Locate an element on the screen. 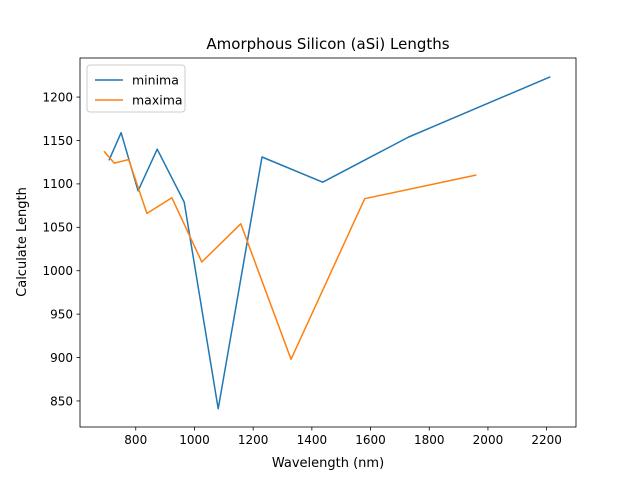  y-tick-label: 900 is located at coordinates (61, 358).